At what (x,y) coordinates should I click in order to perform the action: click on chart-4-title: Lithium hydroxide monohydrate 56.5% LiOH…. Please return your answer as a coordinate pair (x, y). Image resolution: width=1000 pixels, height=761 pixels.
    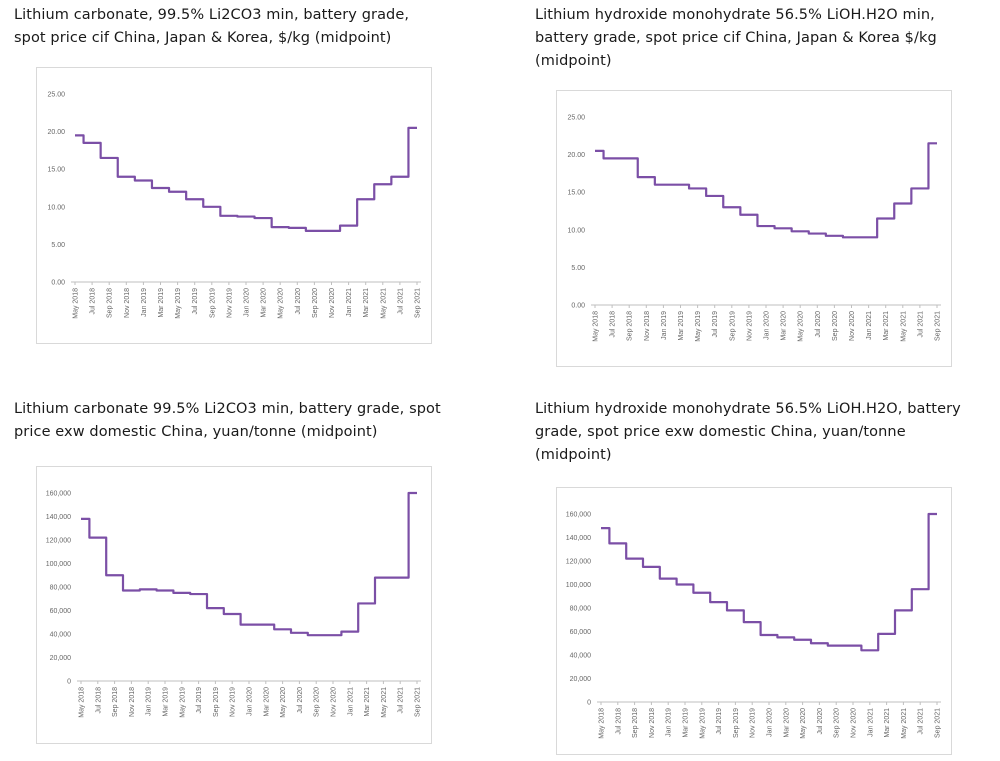
    Looking at the image, I should click on (748, 432).